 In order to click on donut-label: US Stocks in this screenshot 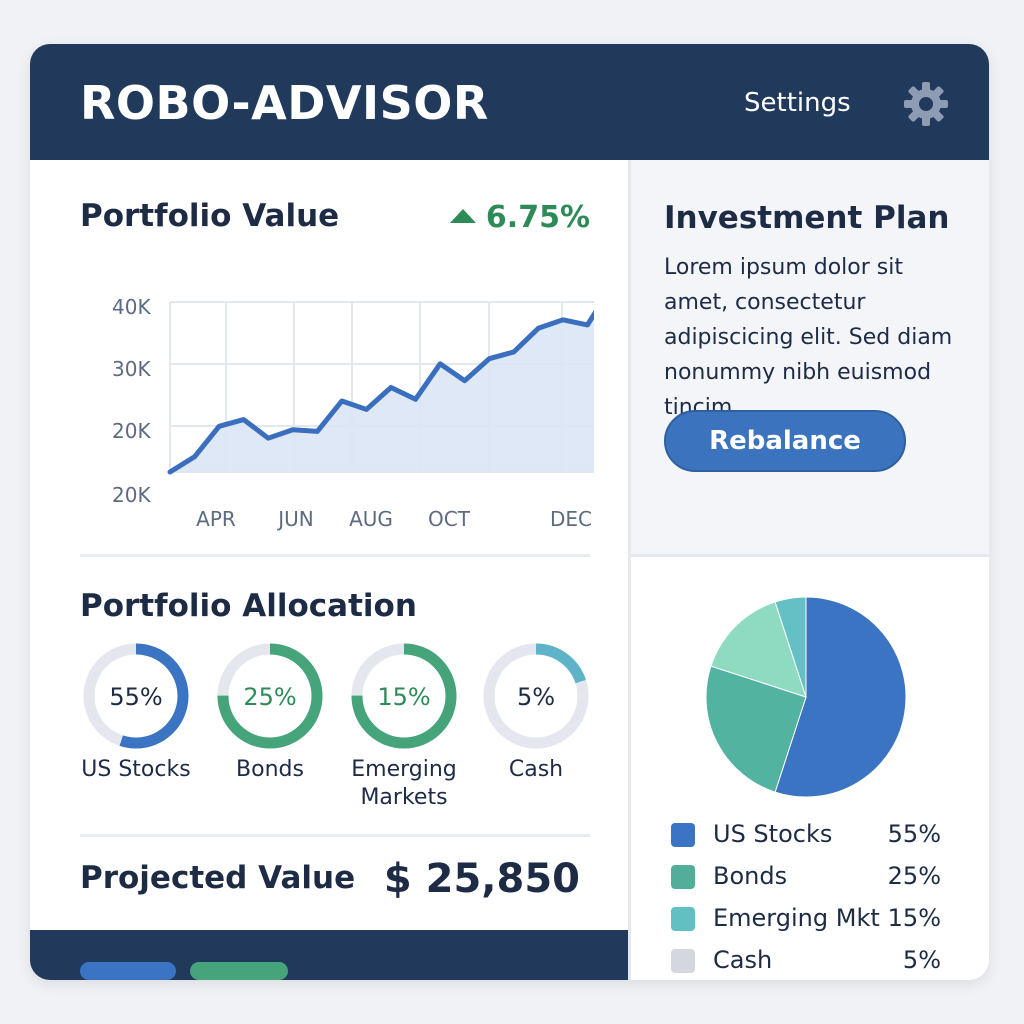, I will do `click(136, 769)`.